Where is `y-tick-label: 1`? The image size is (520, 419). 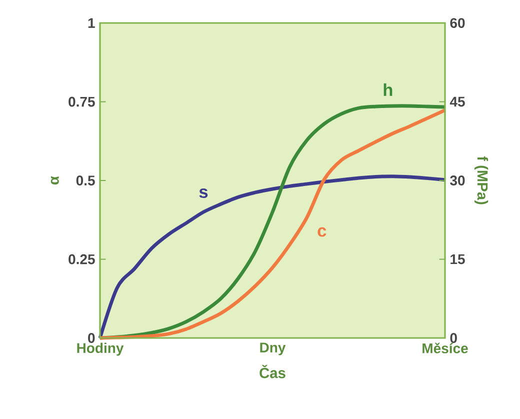
y-tick-label: 1 is located at coordinates (91, 23).